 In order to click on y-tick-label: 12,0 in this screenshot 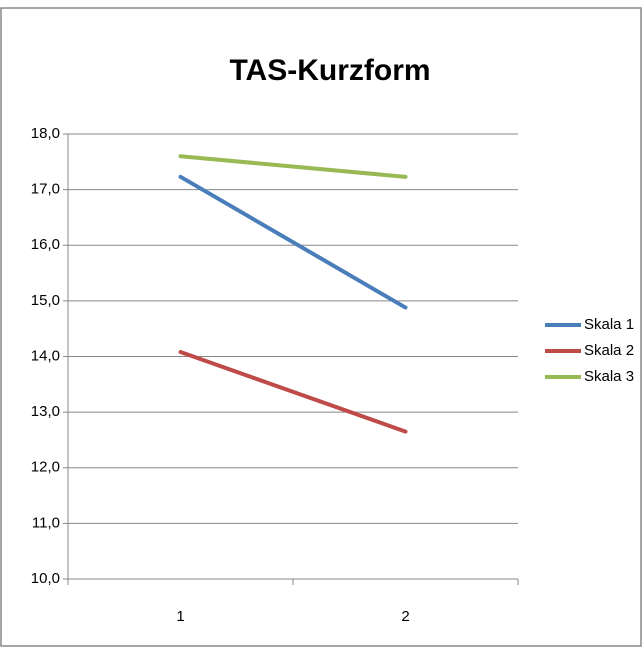, I will do `click(45, 467)`.